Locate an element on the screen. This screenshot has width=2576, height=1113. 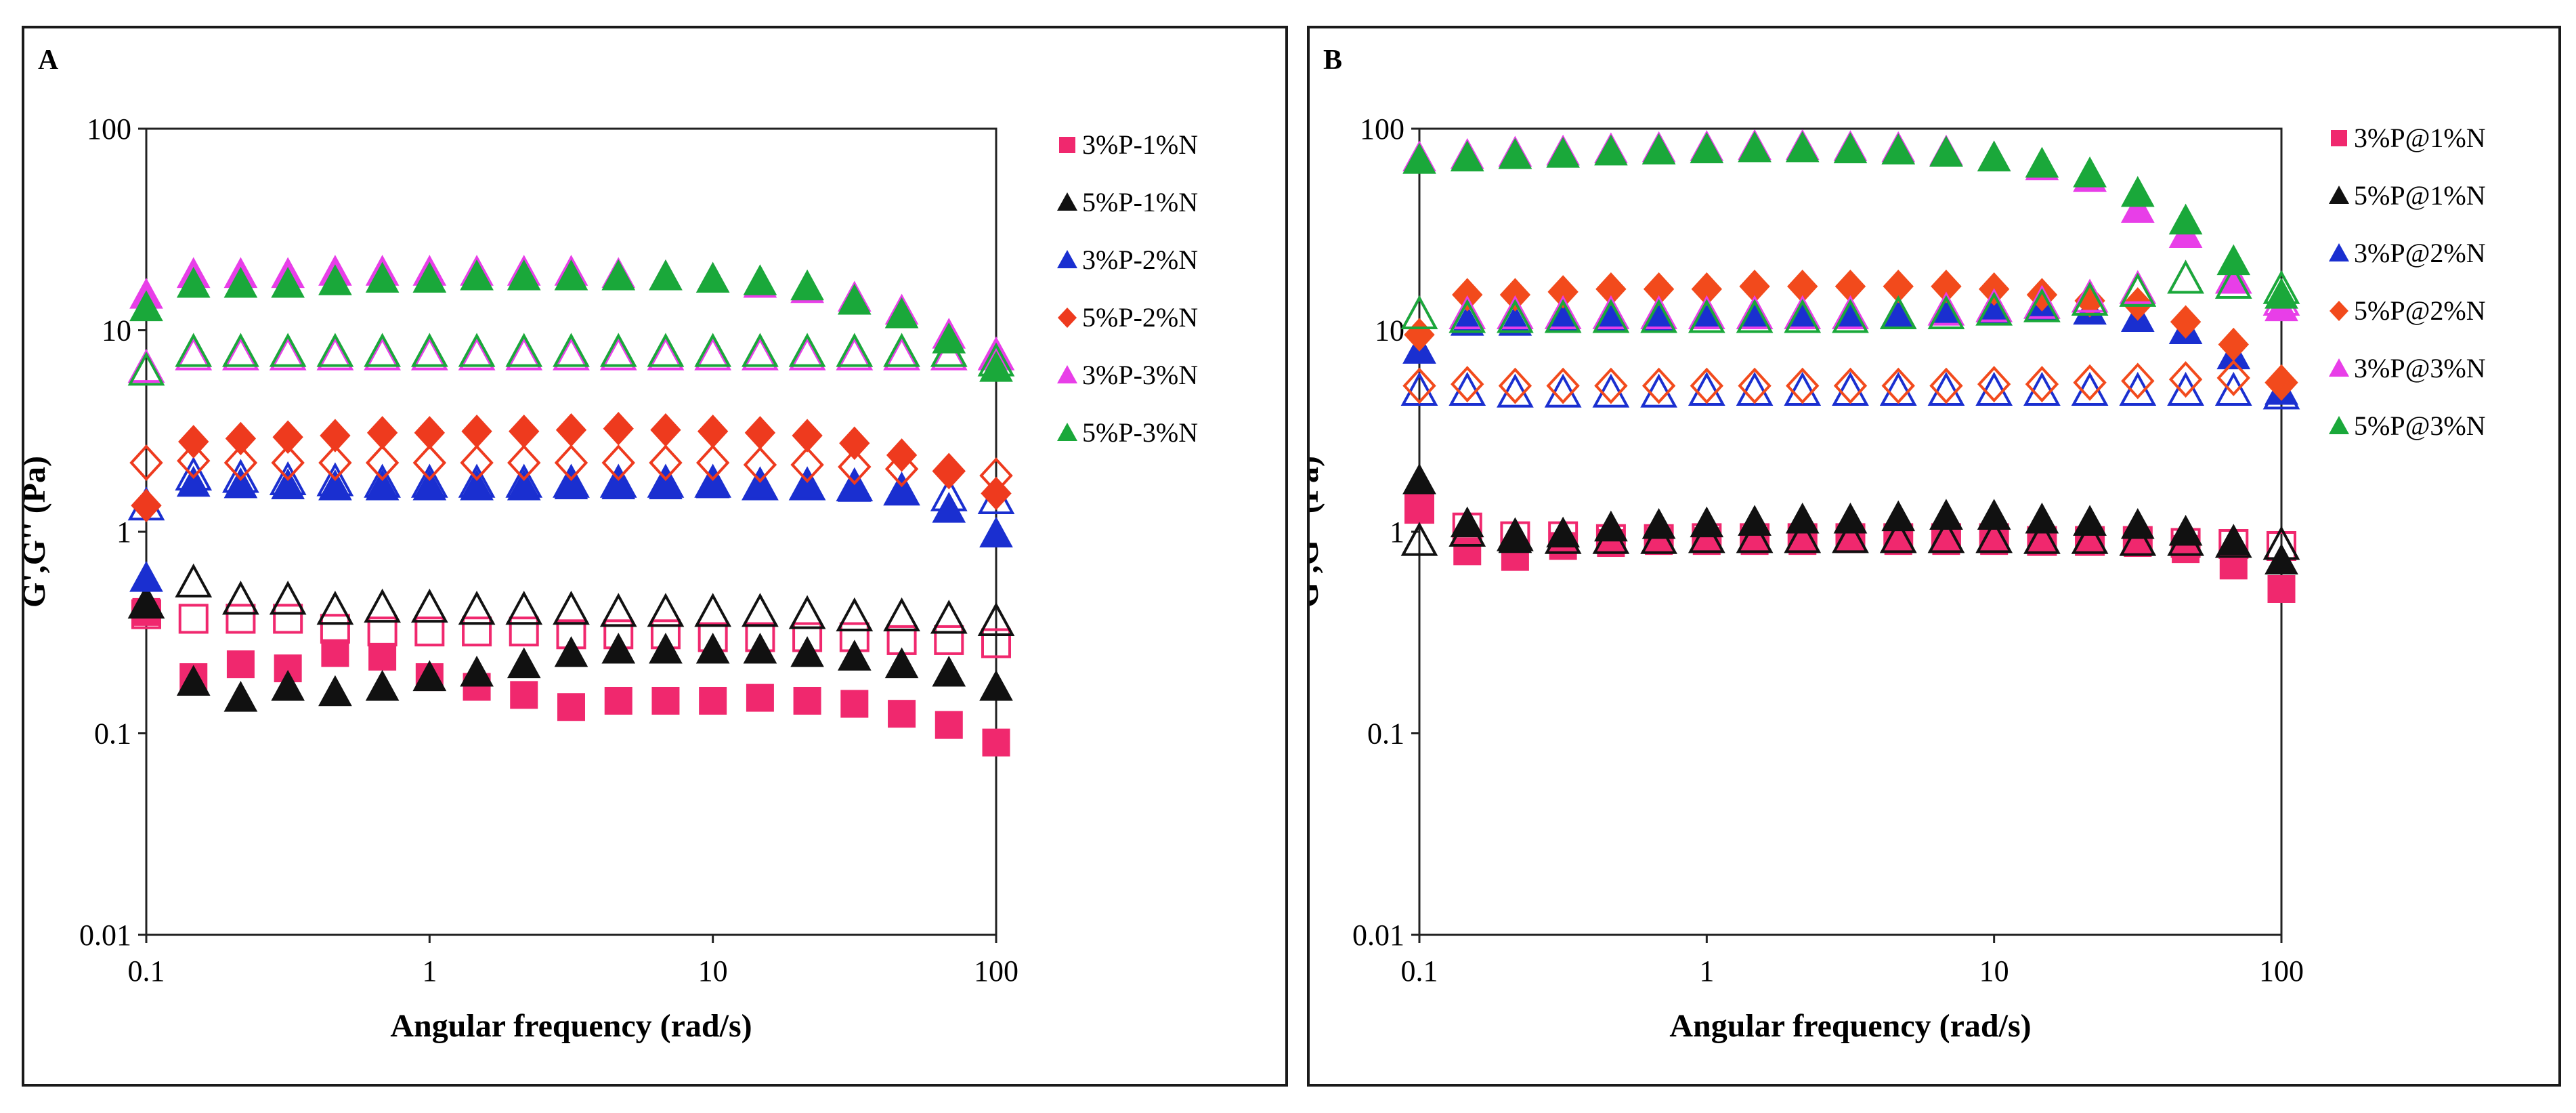
y-tick-label: 1 is located at coordinates (1397, 532).